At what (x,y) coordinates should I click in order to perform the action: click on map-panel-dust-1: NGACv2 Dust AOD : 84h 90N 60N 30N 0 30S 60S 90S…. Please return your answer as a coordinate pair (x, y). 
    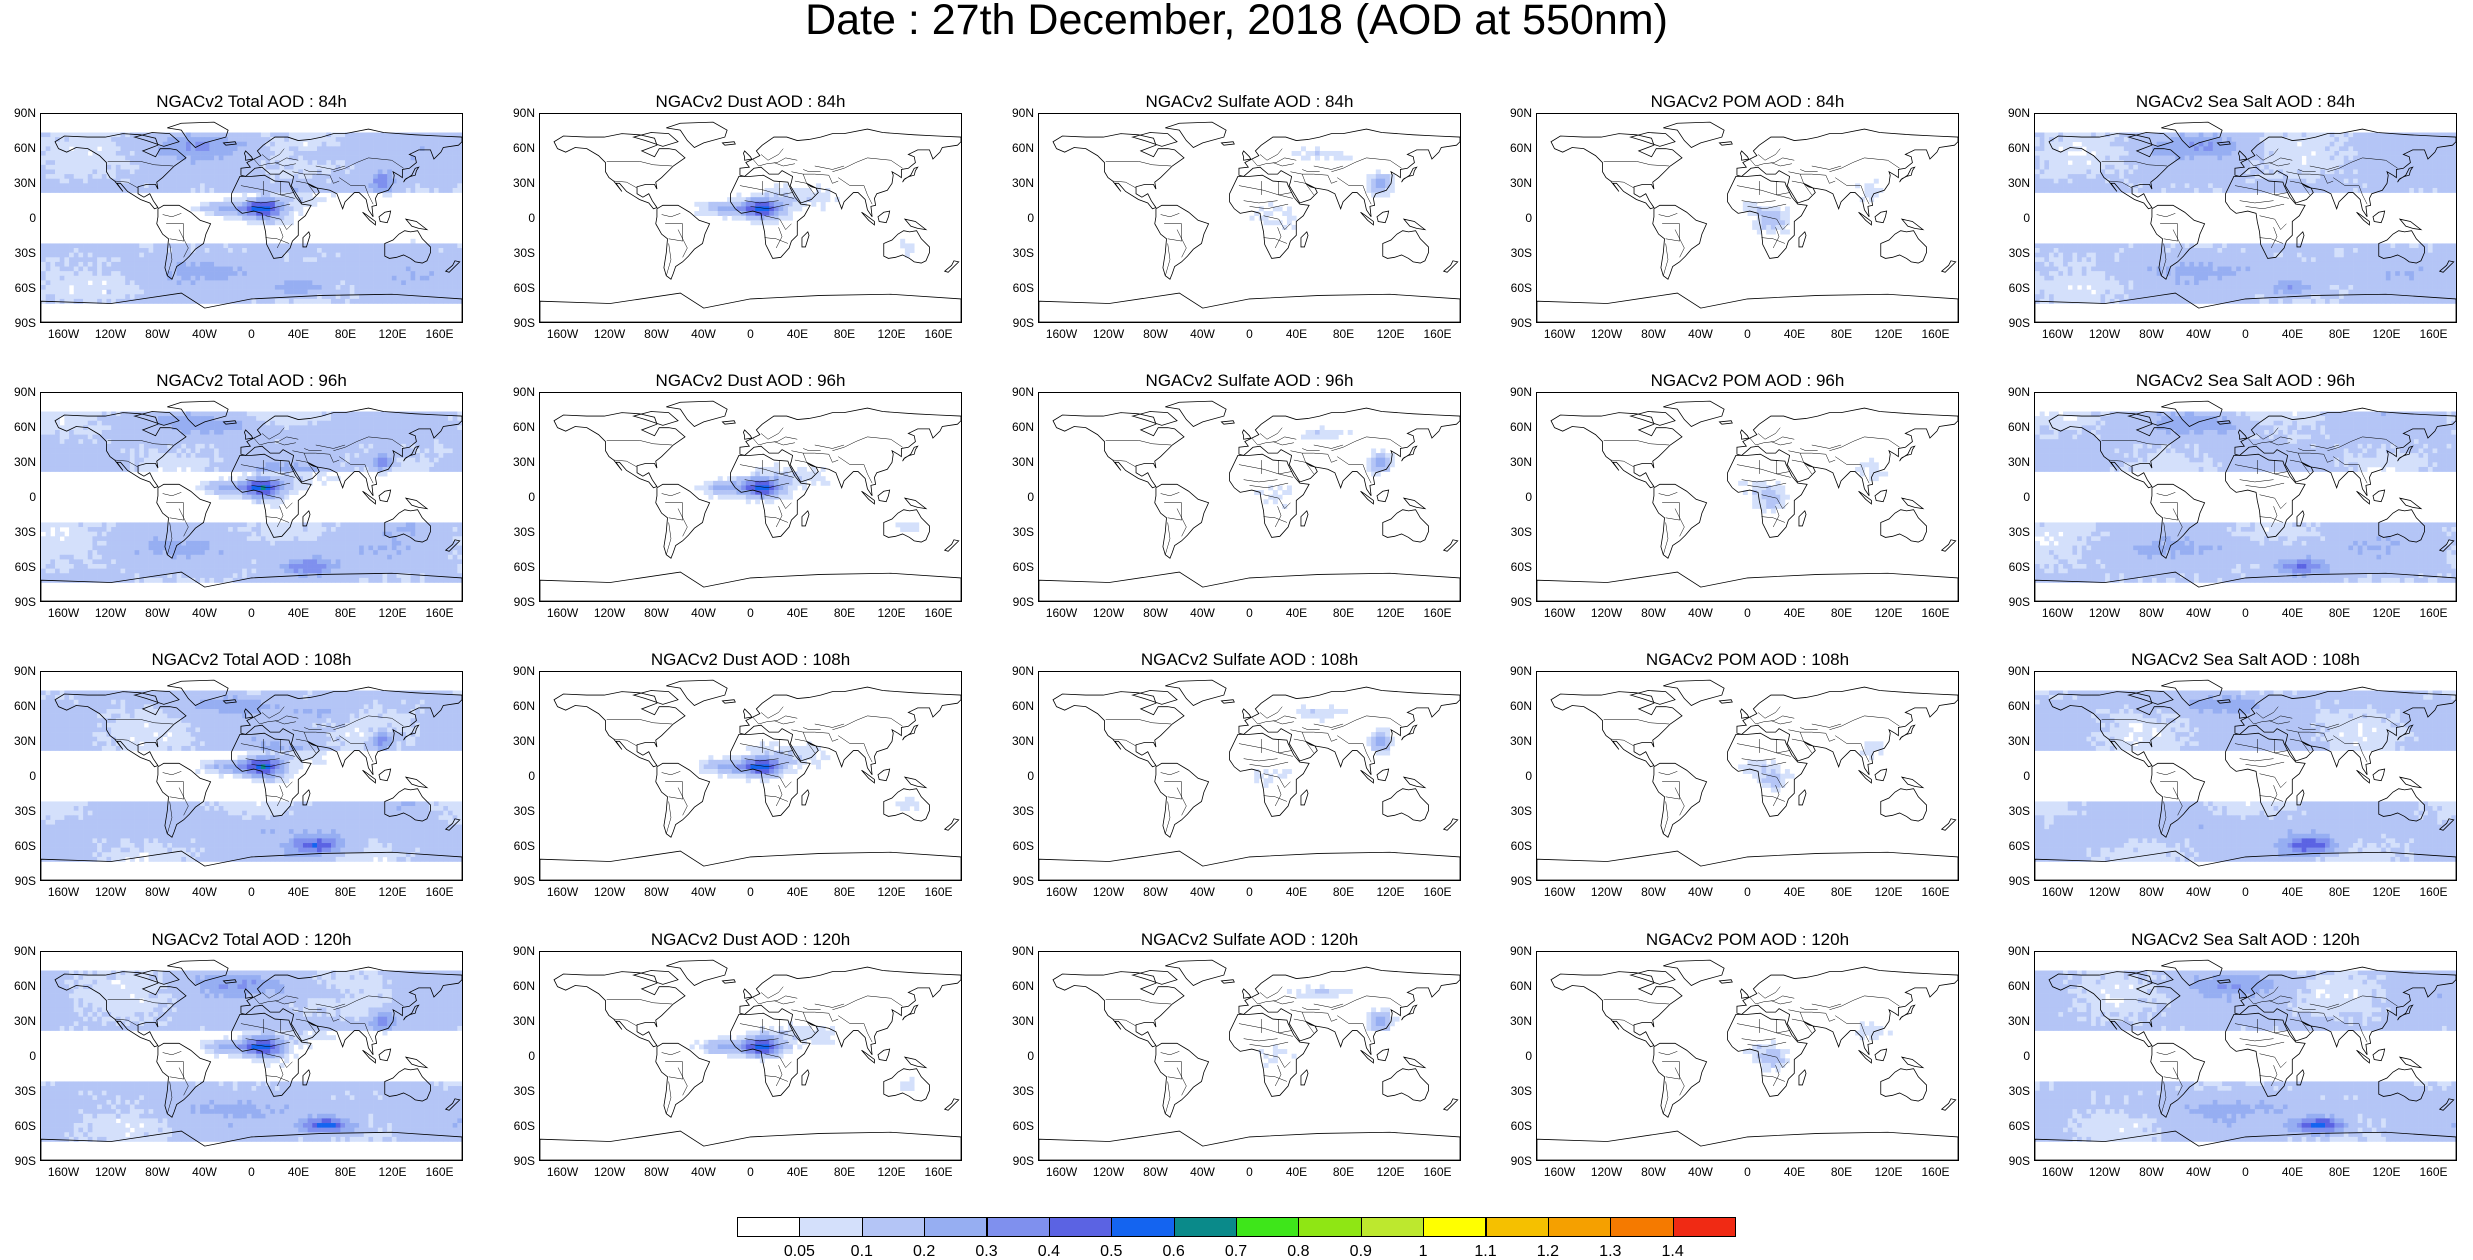
    Looking at the image, I should click on (730, 217).